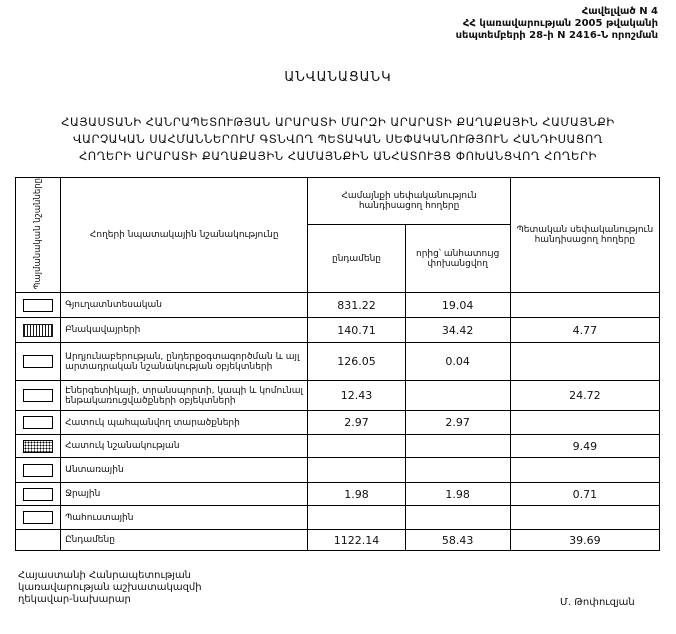 This screenshot has width=676, height=634. Describe the element at coordinates (585, 494) in the screenshot. I see `value-cell: 0.71` at that location.